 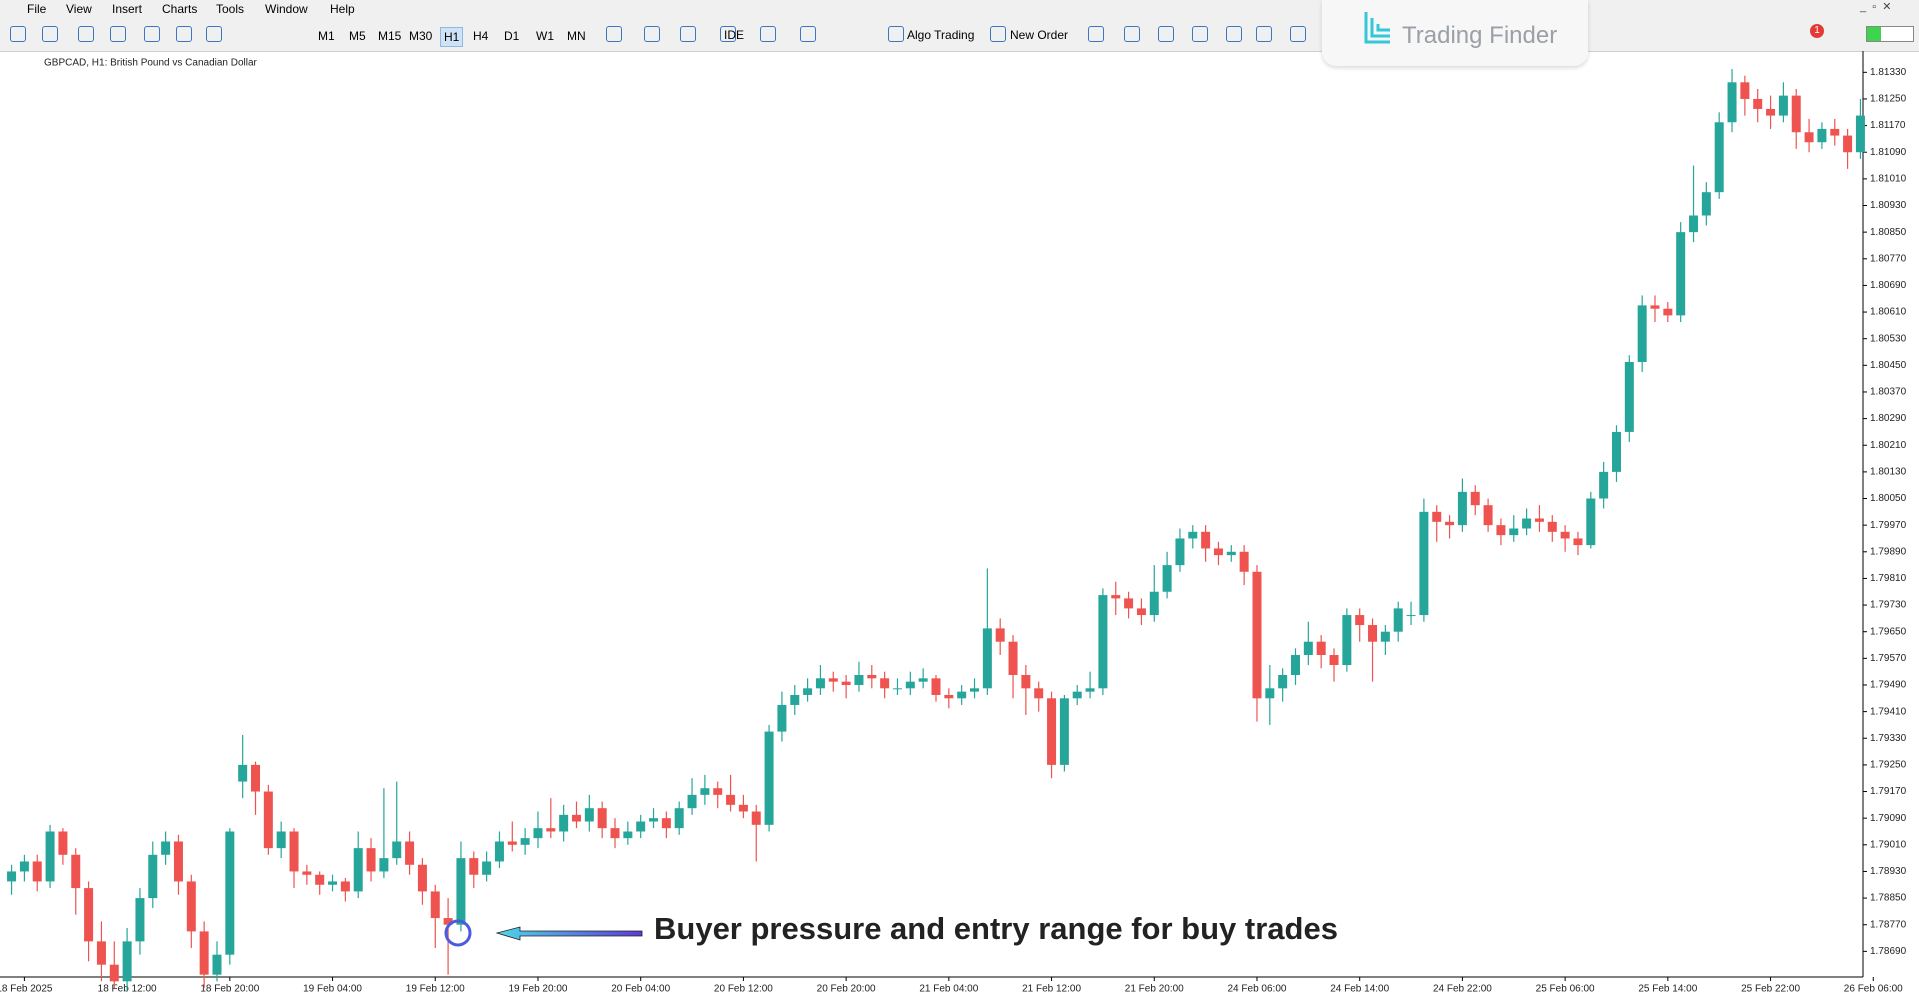 I want to click on x-tick-label: 20 Feb 12:00, so click(x=743, y=989).